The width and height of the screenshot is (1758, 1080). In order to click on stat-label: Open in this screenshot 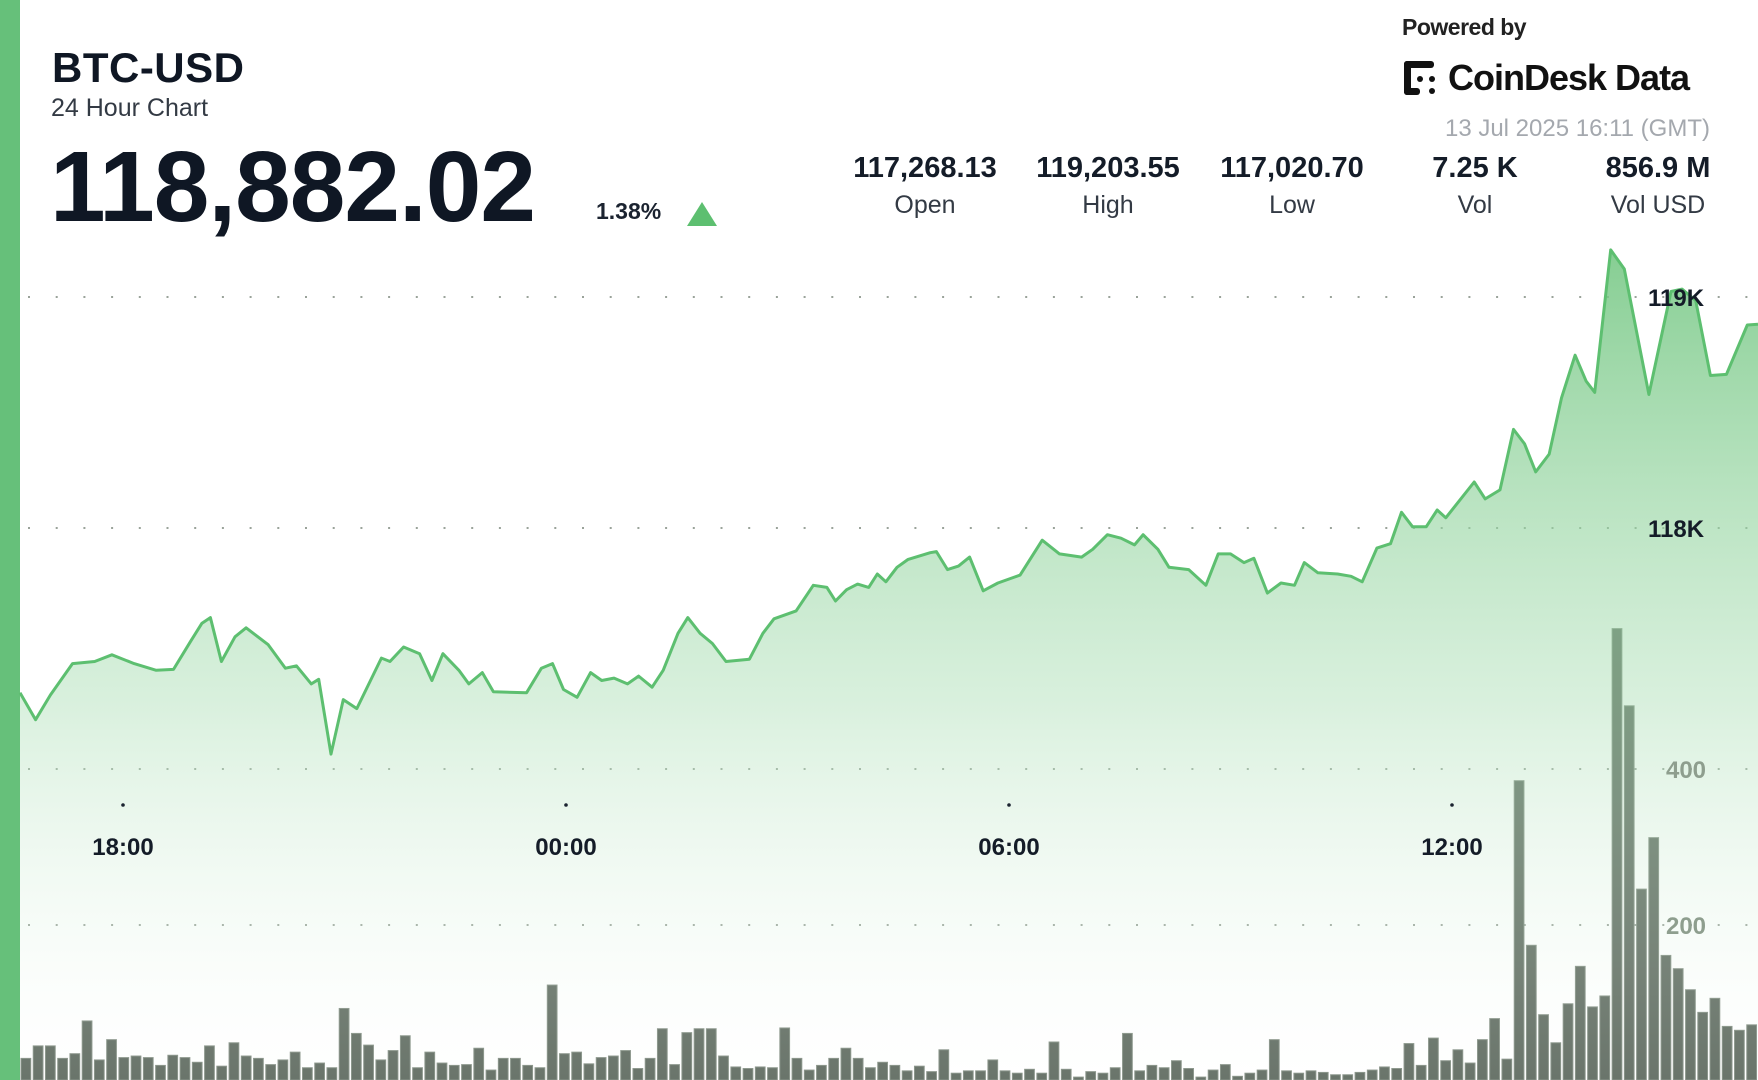, I will do `click(925, 205)`.